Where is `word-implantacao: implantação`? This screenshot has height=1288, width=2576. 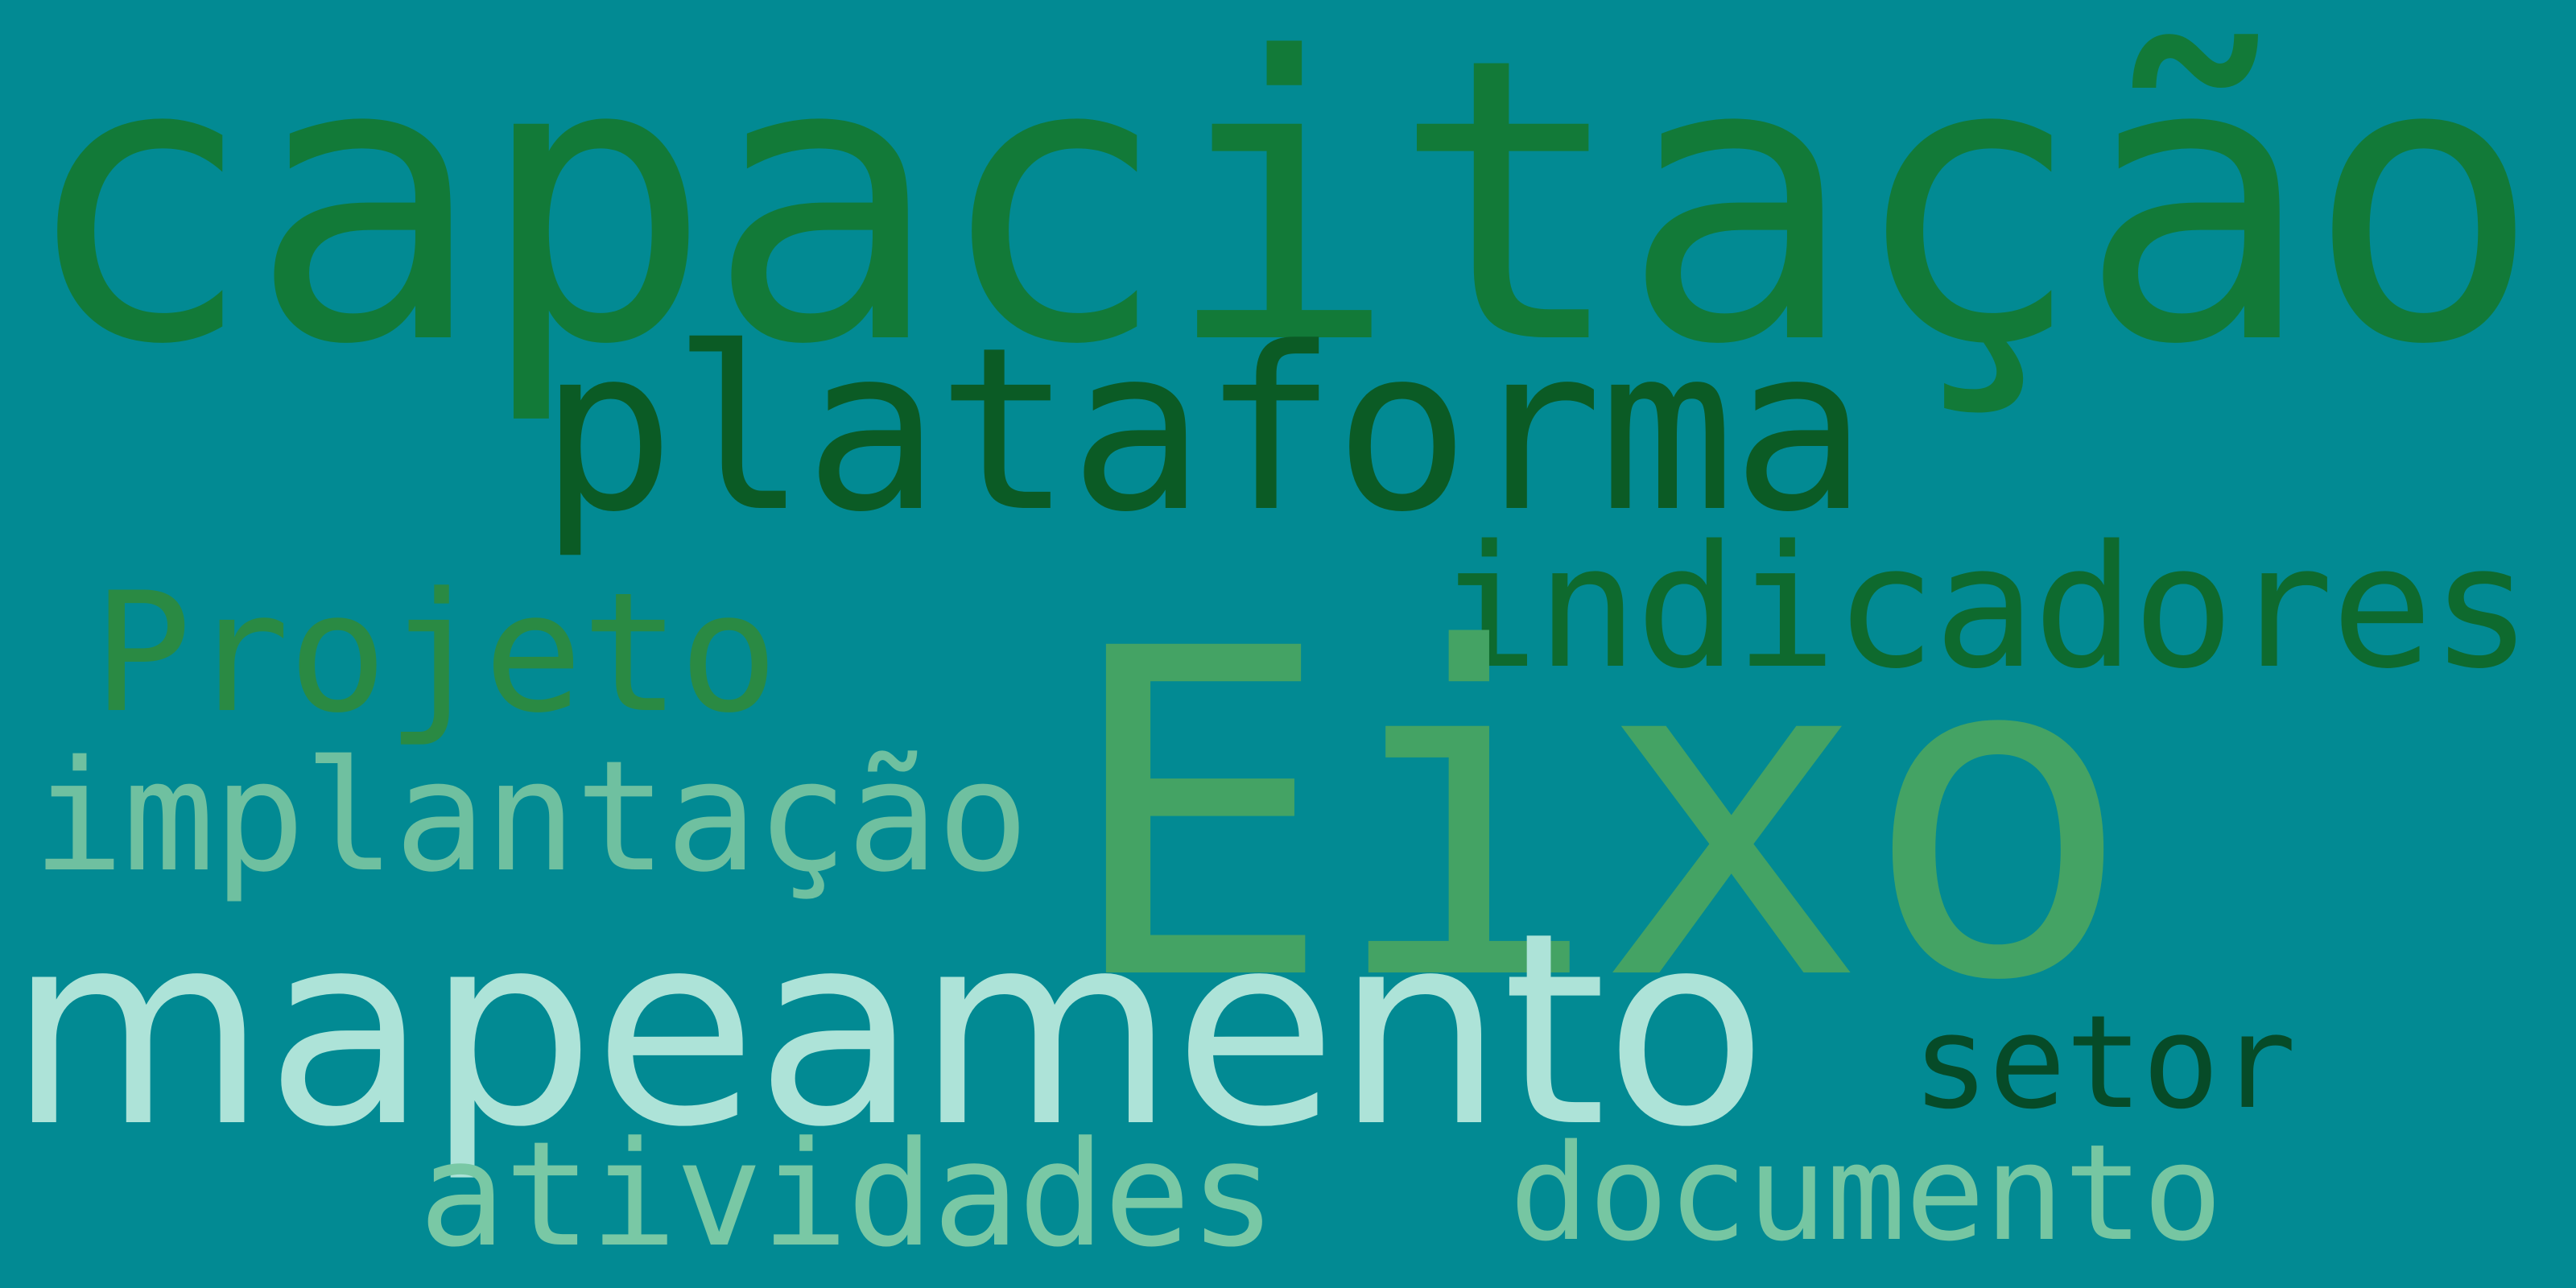 word-implantacao: implantação is located at coordinates (530, 817).